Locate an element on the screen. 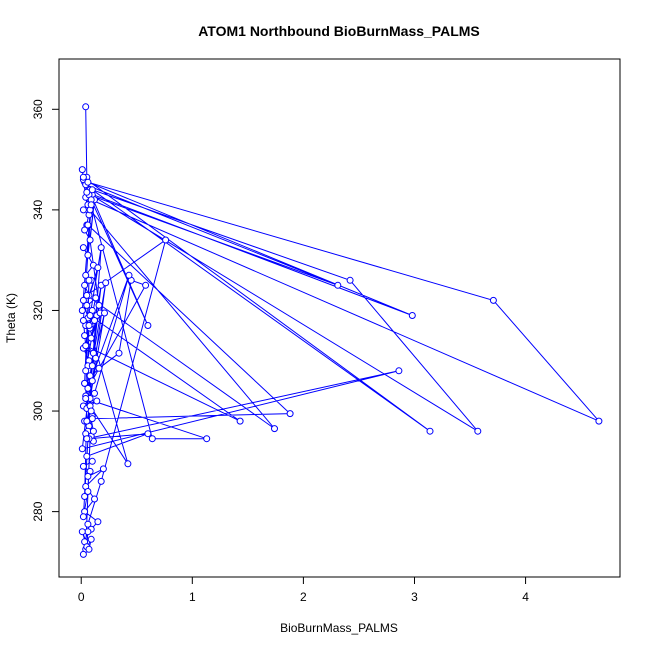 The width and height of the screenshot is (650, 650). x-axis: 0 1 2 3 4 is located at coordinates (303, 590).